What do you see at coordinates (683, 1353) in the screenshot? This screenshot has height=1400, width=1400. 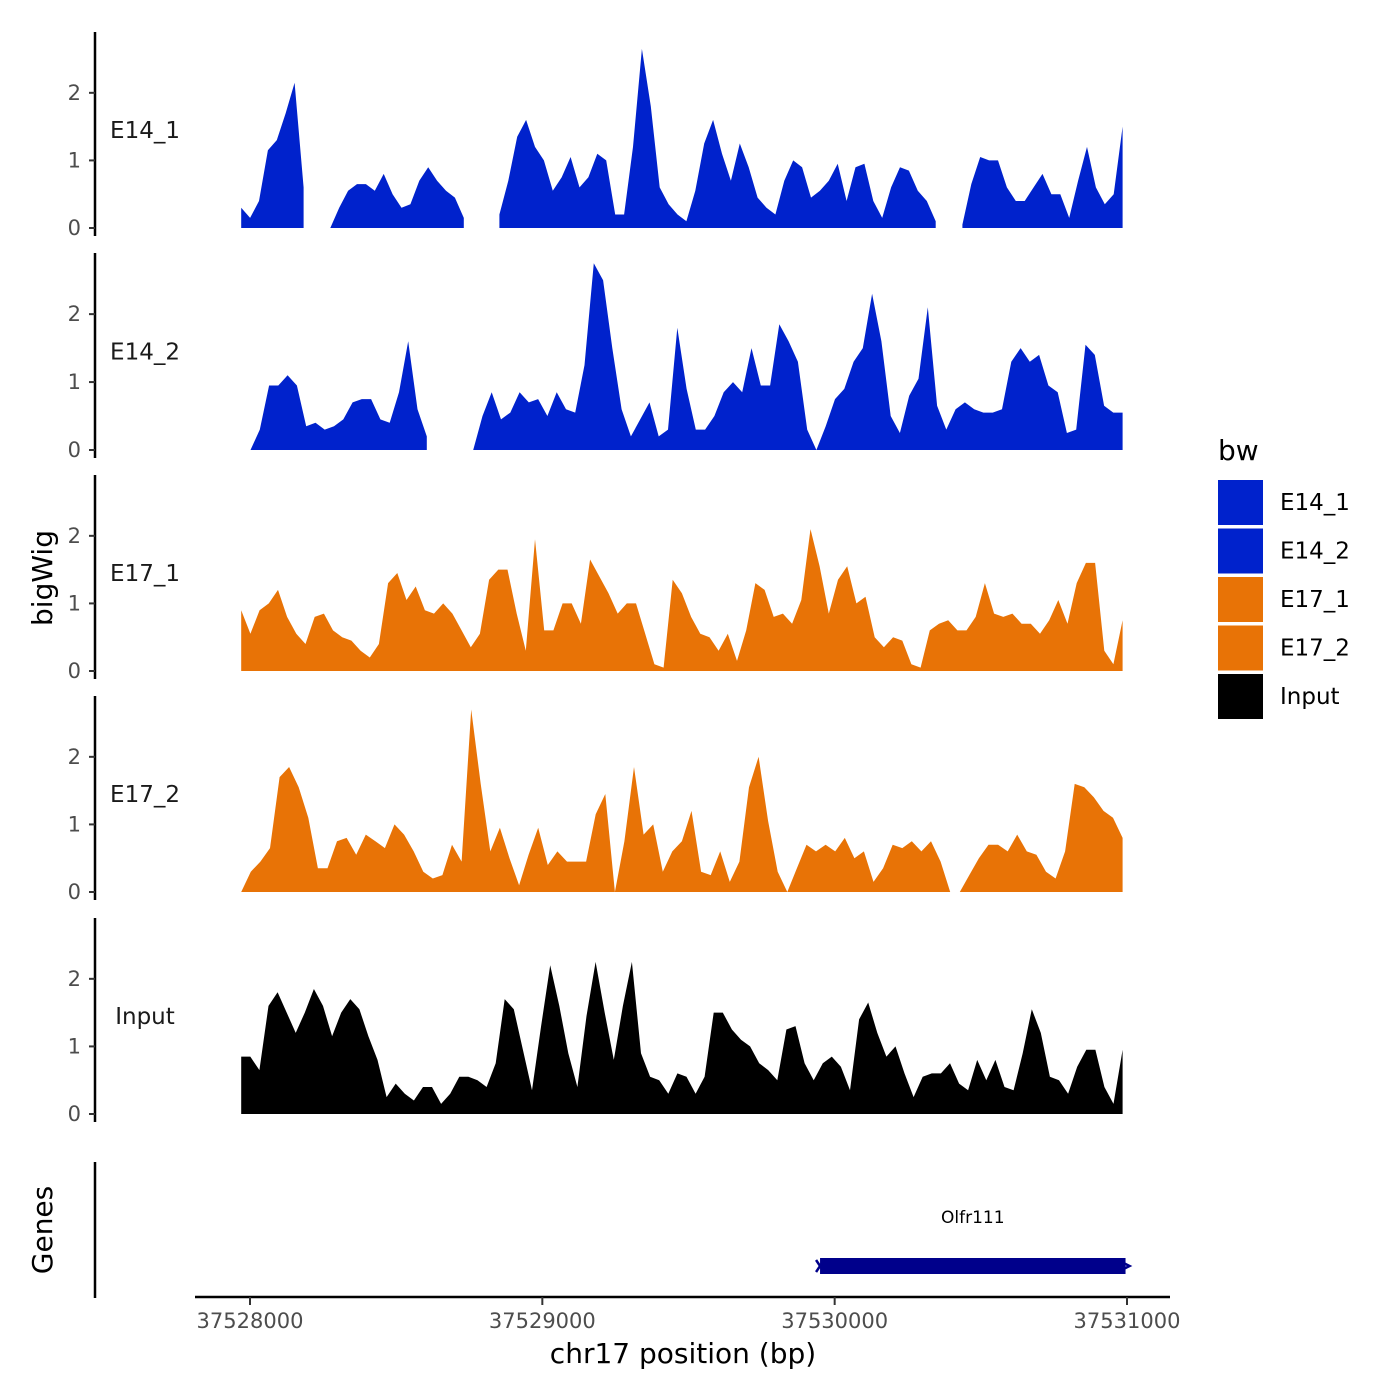 I see `x-axis-title: chr17 position (bp)` at bounding box center [683, 1353].